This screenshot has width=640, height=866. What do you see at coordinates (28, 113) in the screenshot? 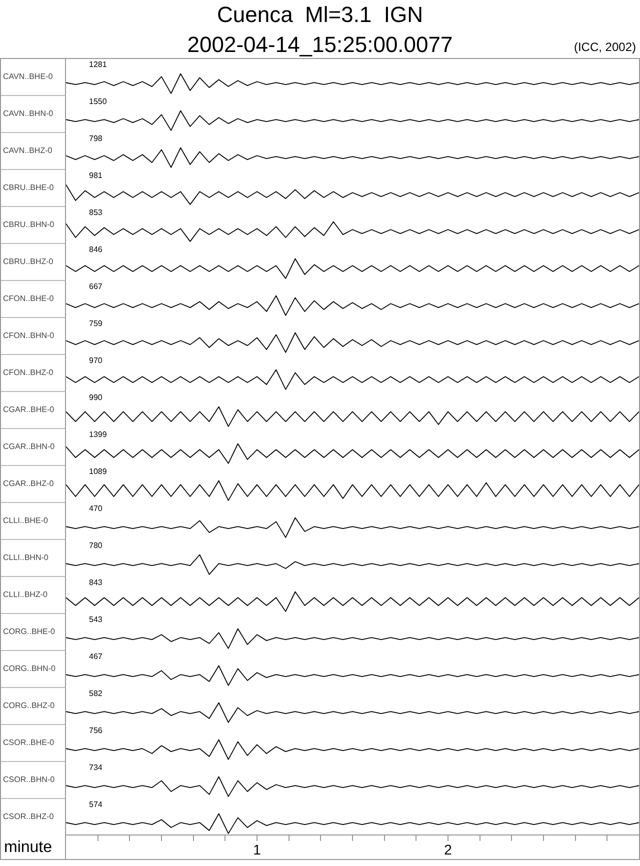
I see `y-axis-title: CAVN..BHN-0` at bounding box center [28, 113].